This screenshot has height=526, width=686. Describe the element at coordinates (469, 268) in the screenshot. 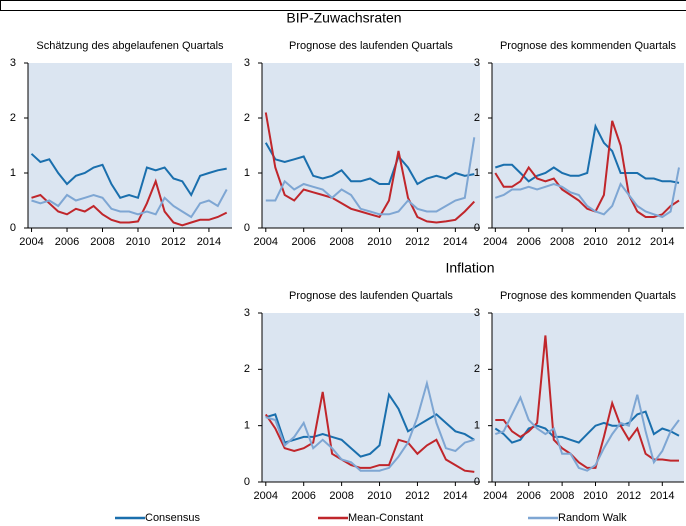

I see `section-title: Inflation` at that location.